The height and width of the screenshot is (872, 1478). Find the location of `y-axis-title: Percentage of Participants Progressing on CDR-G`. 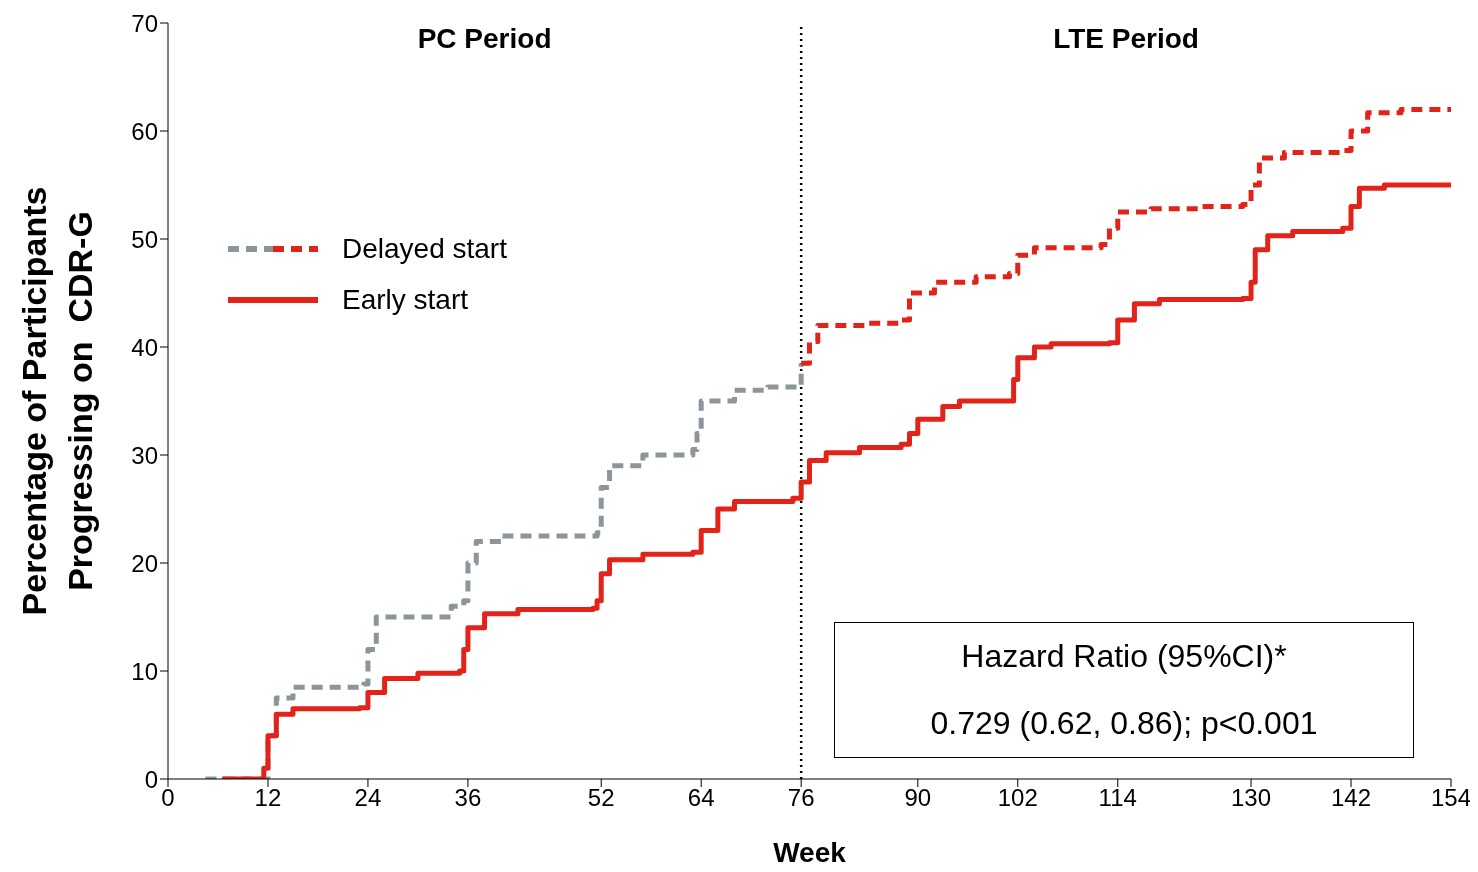

y-axis-title: Percentage of Participants Progressing on CDR-G is located at coordinates (57, 401).